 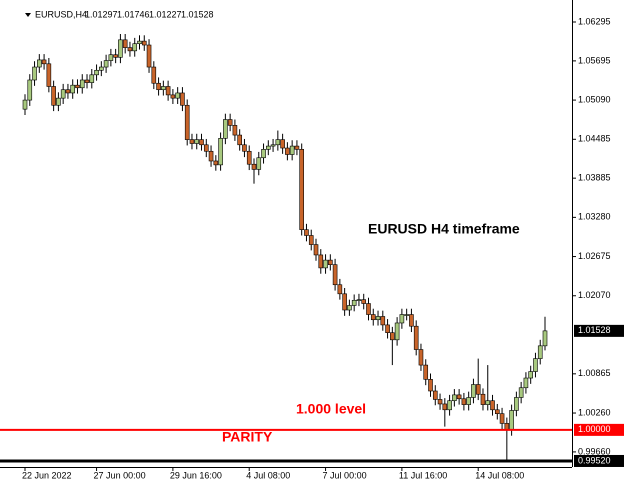 What do you see at coordinates (594, 139) in the screenshot?
I see `y-tick-label: 1.04485` at bounding box center [594, 139].